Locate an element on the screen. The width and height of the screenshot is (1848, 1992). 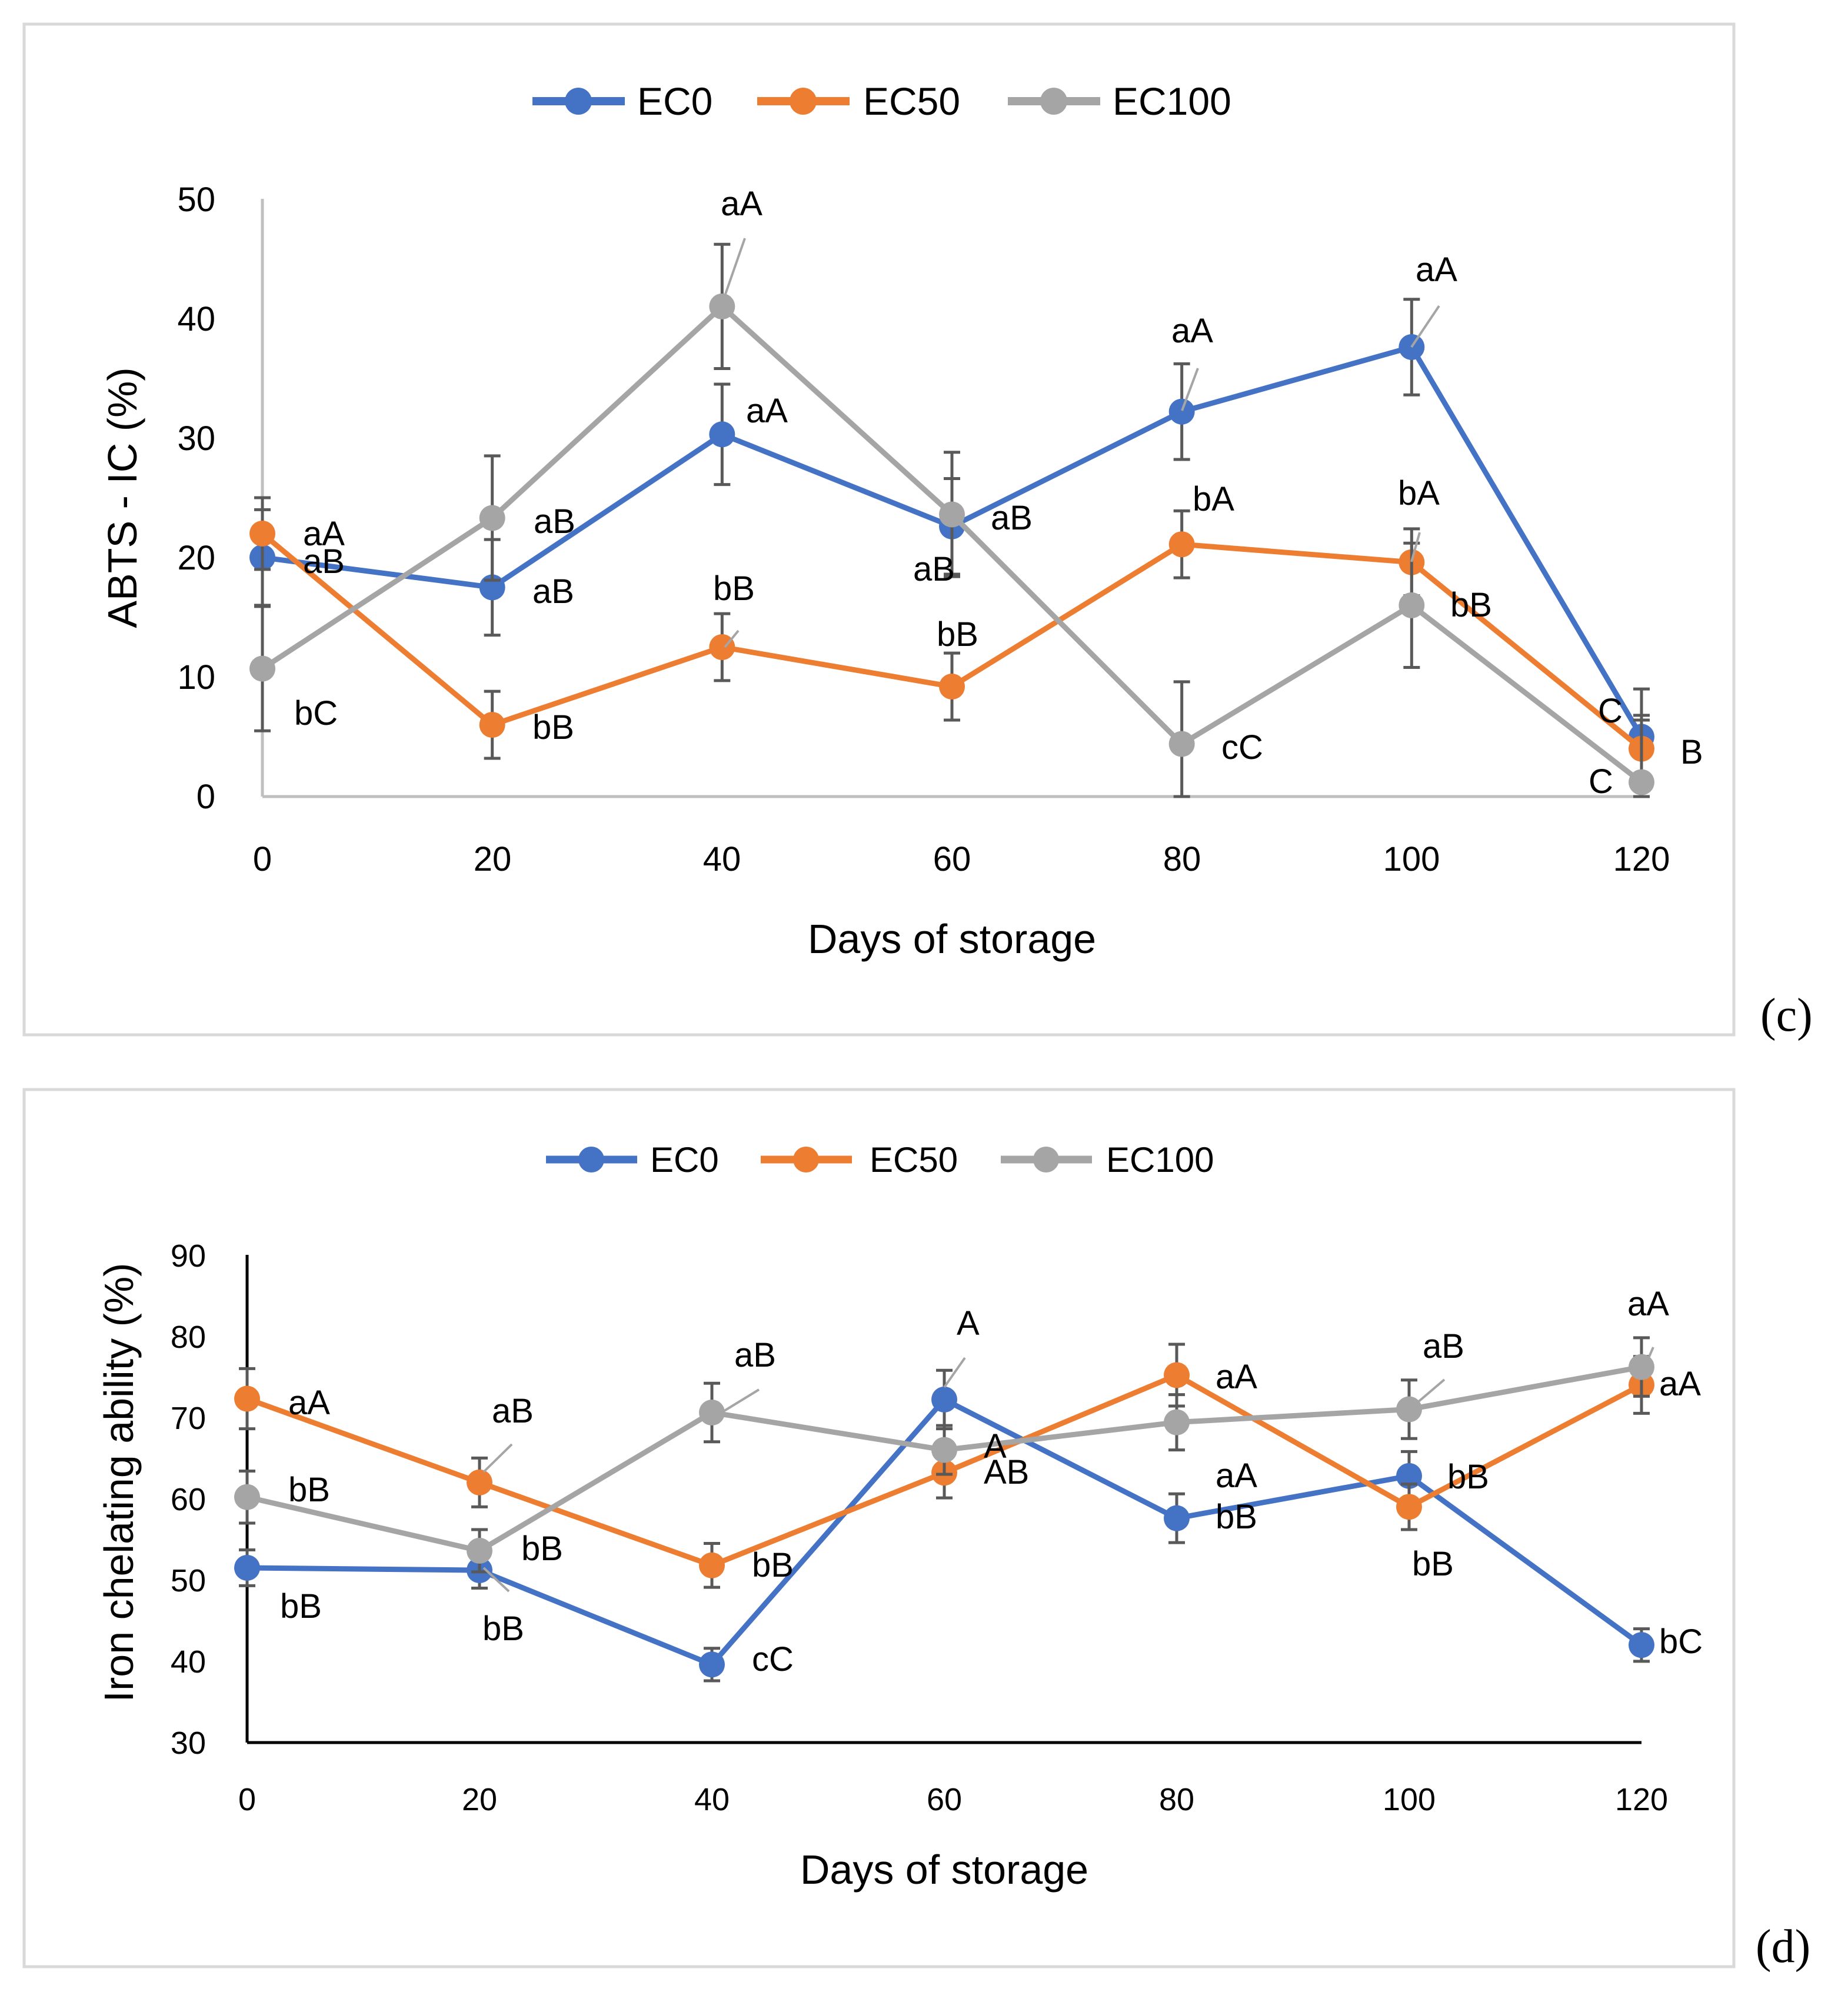
x-tick-label-c: 100 is located at coordinates (1411, 859).